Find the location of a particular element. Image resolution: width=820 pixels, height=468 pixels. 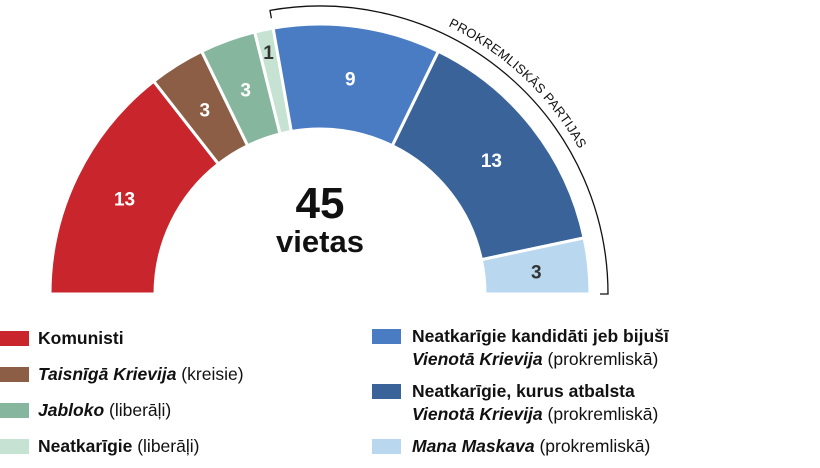

total-seats-value: 45 is located at coordinates (320, 203).